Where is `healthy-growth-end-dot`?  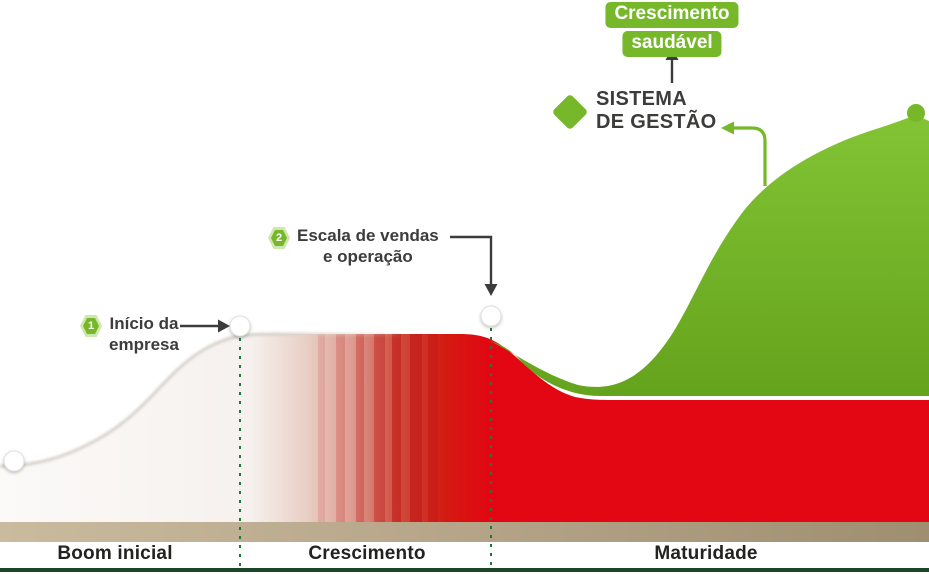 healthy-growth-end-dot is located at coordinates (916, 113).